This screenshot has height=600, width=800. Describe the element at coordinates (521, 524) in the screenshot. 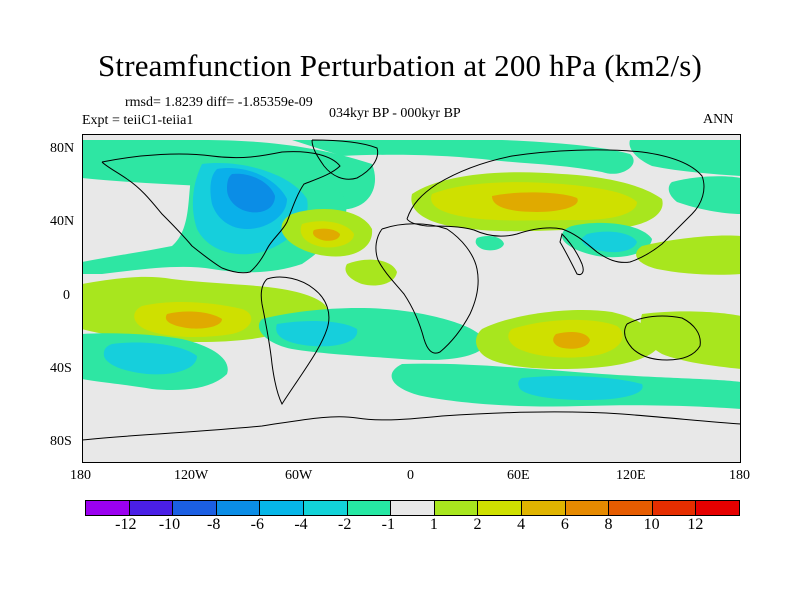

I see `colorbar-label: 4` at that location.